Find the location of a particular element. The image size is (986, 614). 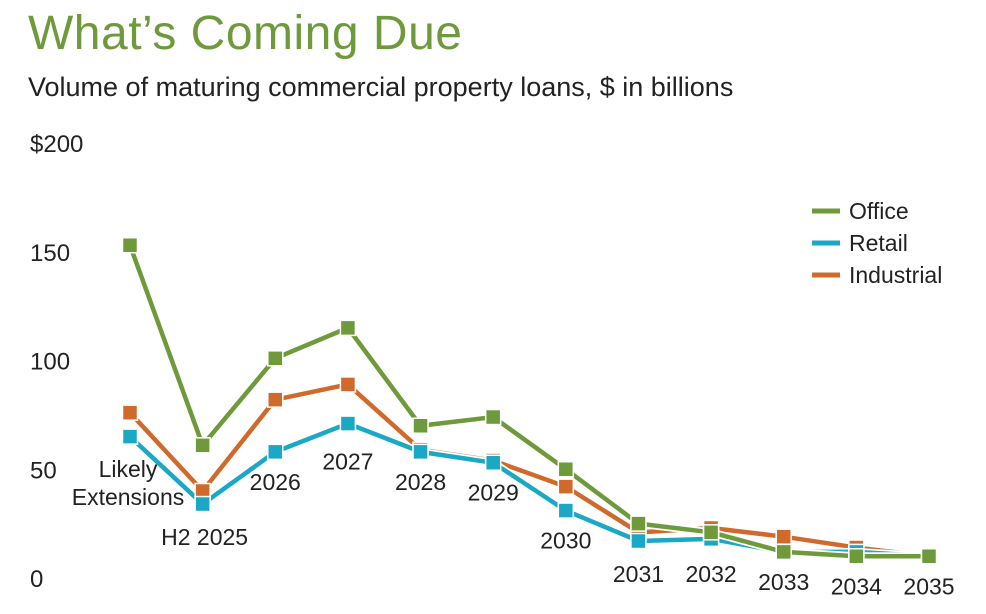

x-tick-label: Likely is located at coordinates (128, 469).